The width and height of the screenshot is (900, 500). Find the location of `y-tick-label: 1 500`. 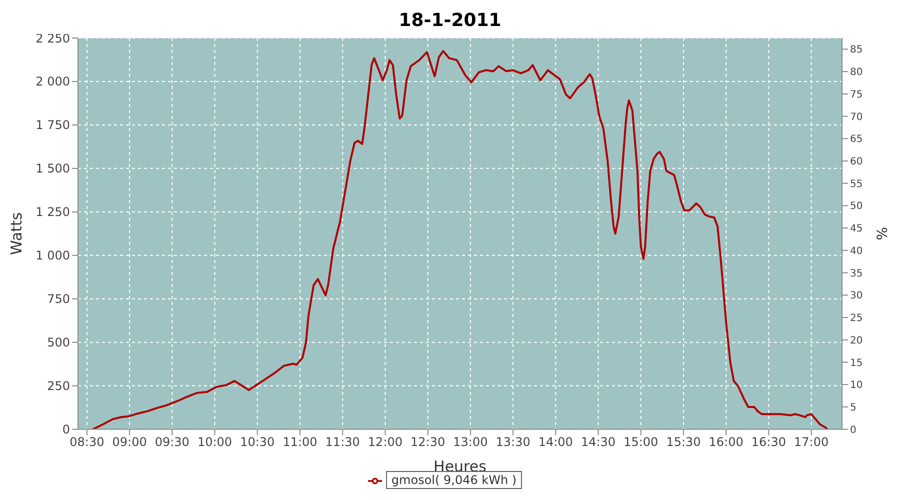

y-tick-label: 1 500 is located at coordinates (53, 169).